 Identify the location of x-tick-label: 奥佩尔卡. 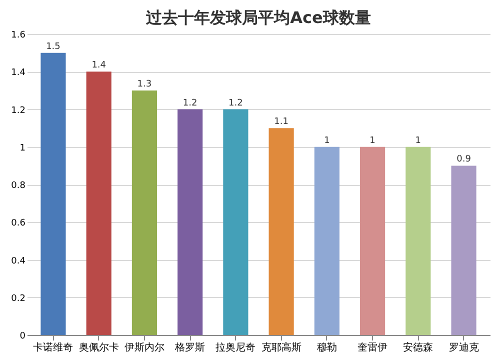
(98, 348).